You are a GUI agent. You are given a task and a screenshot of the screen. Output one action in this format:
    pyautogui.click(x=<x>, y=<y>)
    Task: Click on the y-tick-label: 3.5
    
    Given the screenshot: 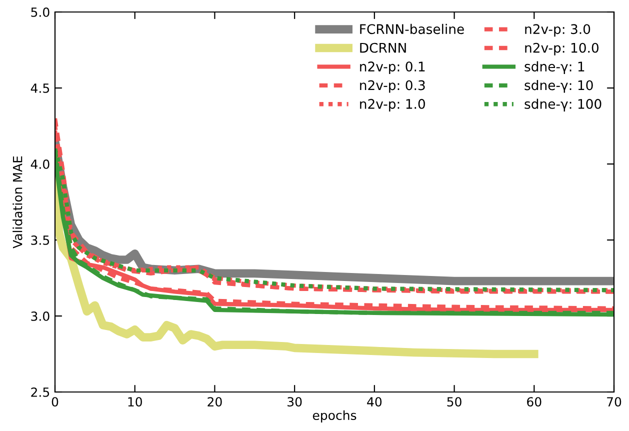 What is the action you would take?
    pyautogui.click(x=40, y=240)
    